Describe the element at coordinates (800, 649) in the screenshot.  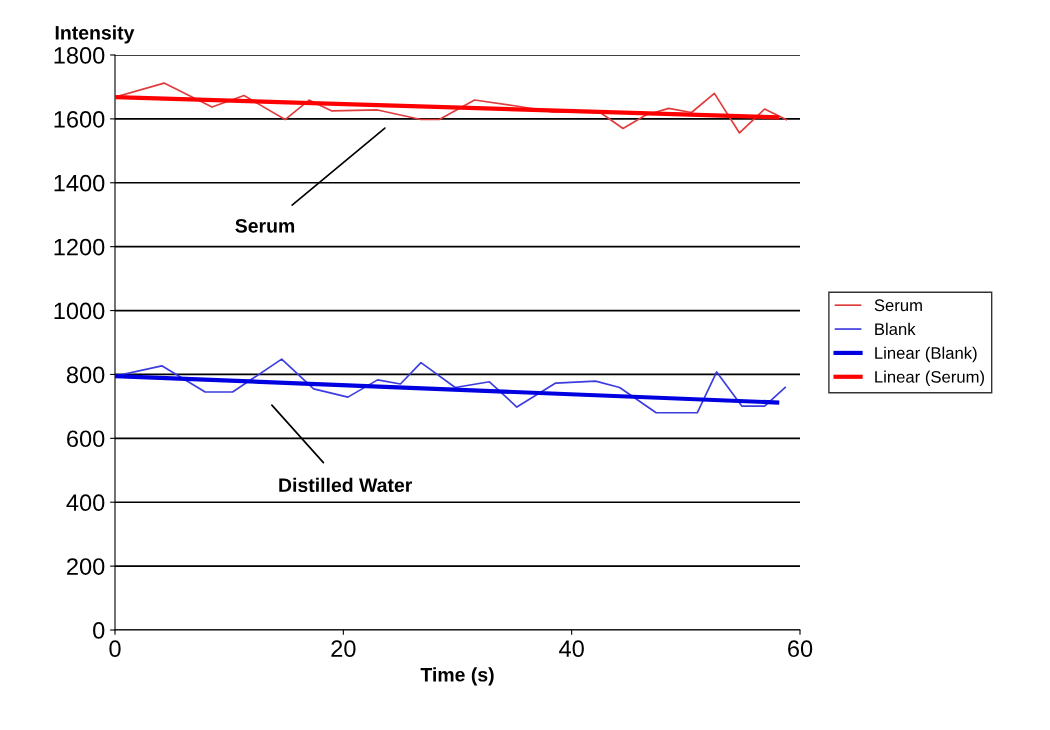
I see `x-tick-label: 60` at that location.